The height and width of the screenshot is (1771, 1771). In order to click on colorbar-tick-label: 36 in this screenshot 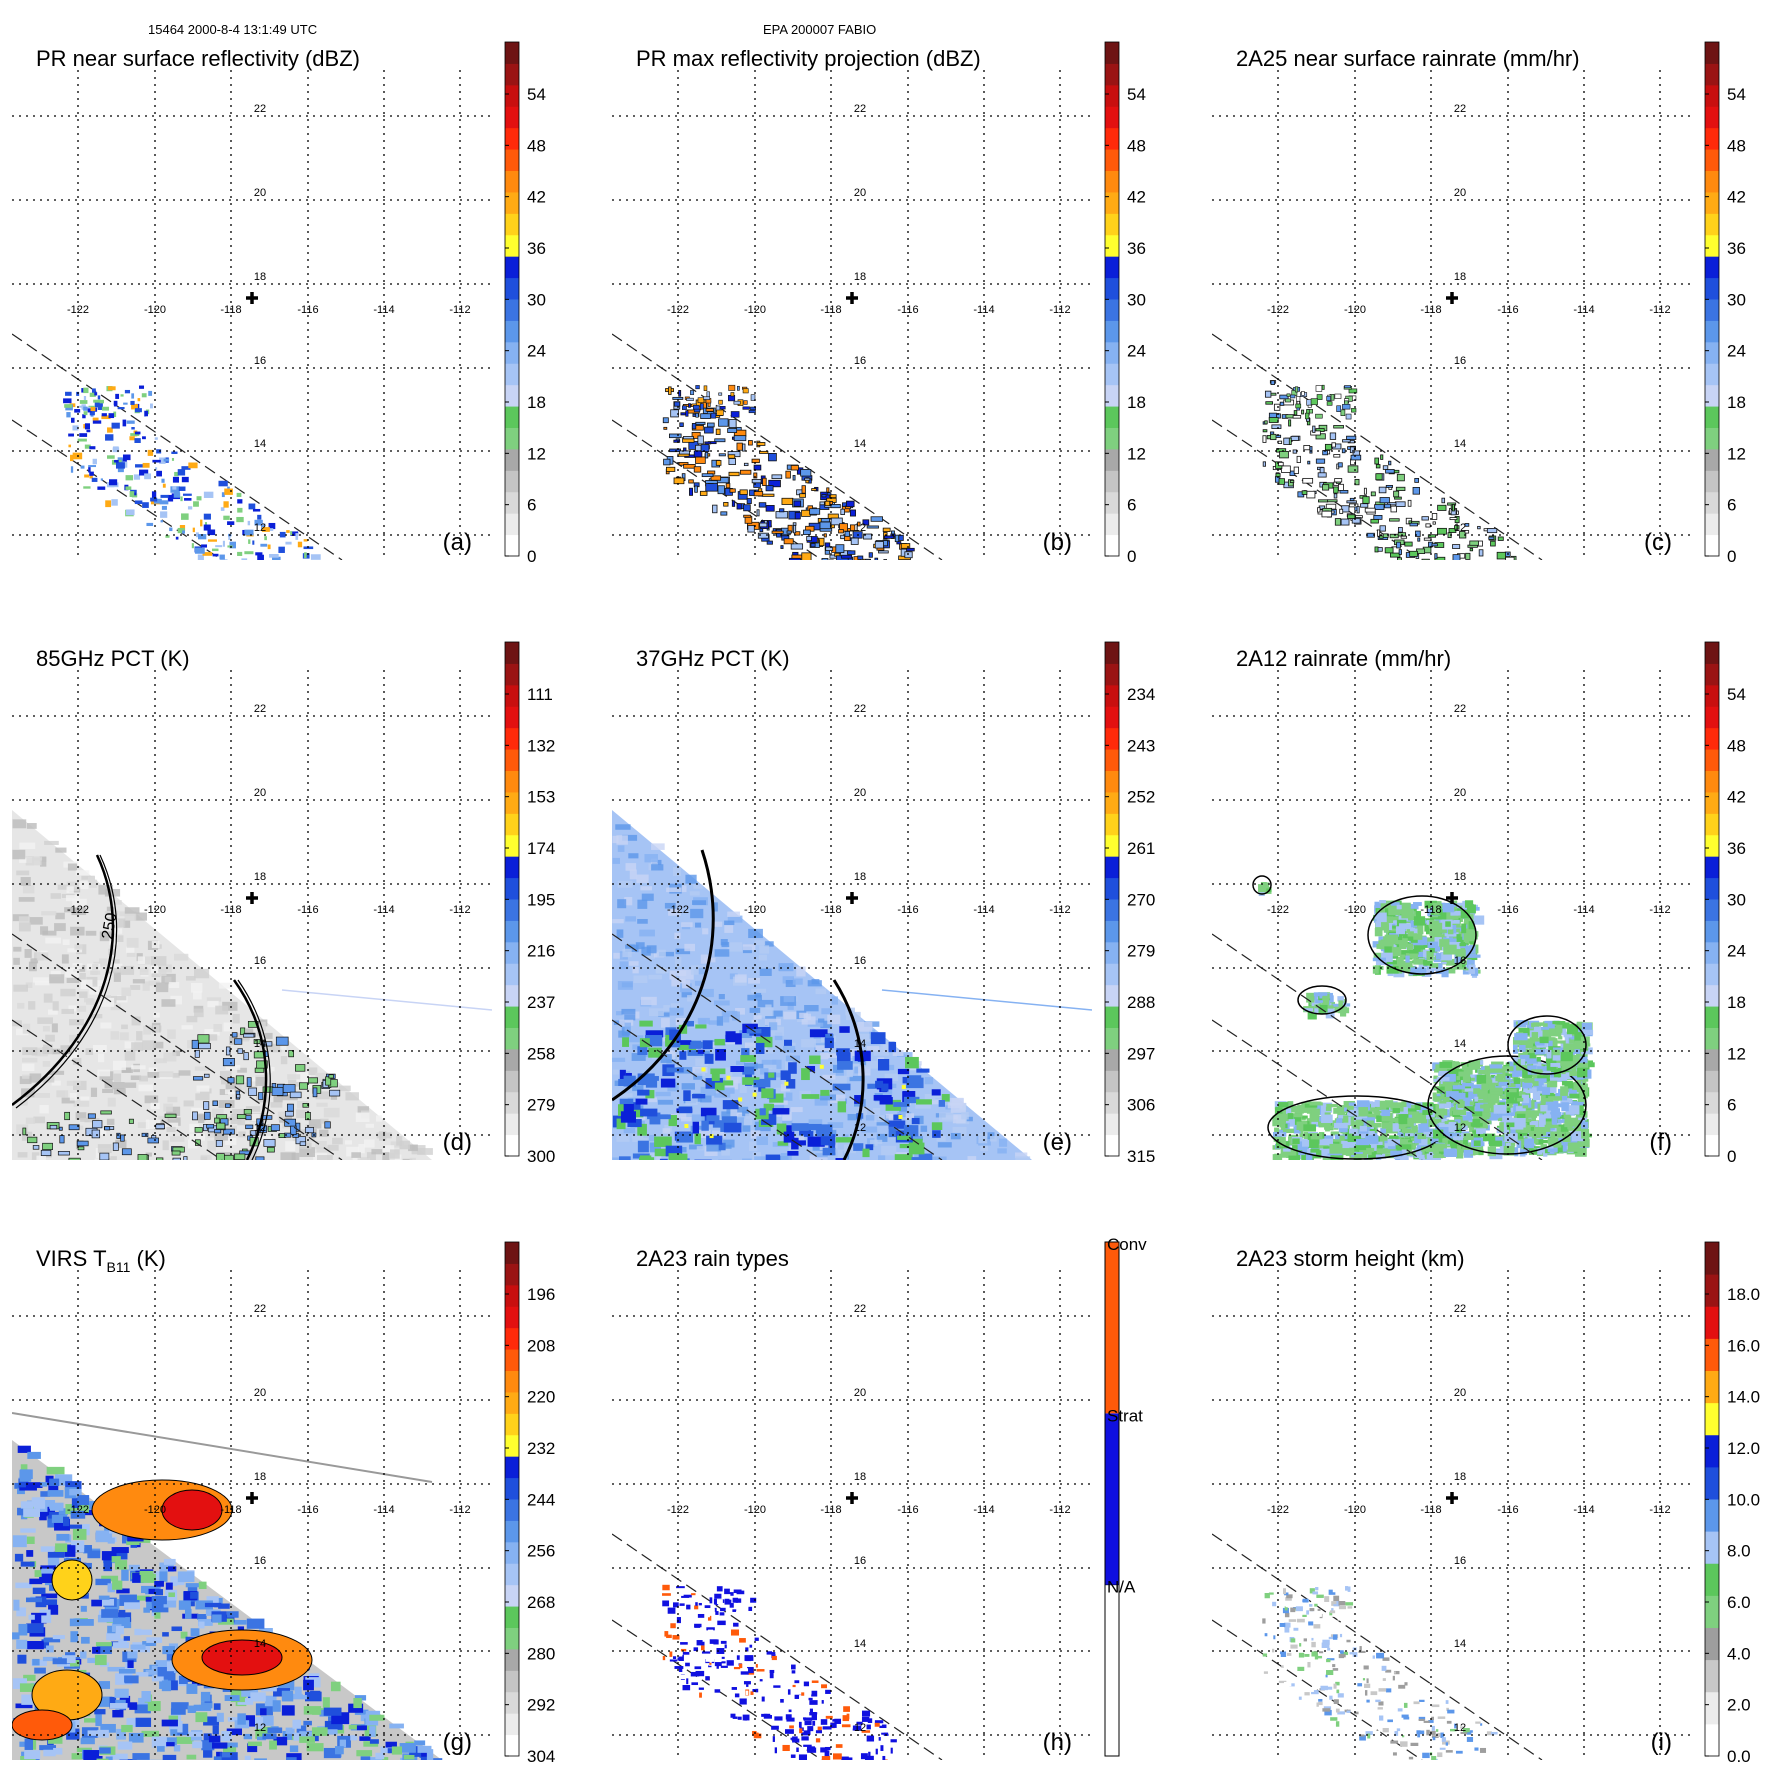, I will do `click(1736, 248)`.